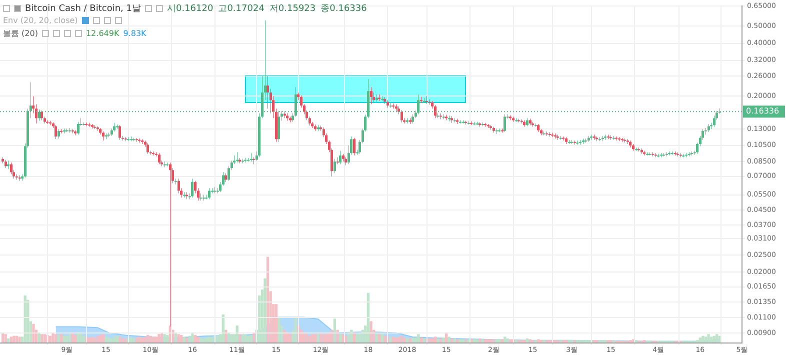  What do you see at coordinates (343, 9) in the screenshot?
I see `annotation: 종0.16336` at bounding box center [343, 9].